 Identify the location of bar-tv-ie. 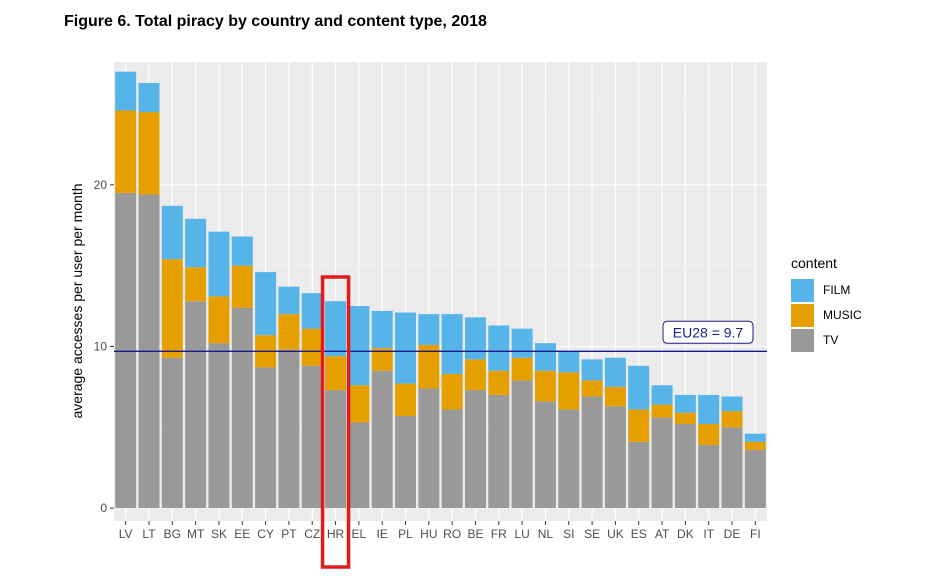
(382, 439).